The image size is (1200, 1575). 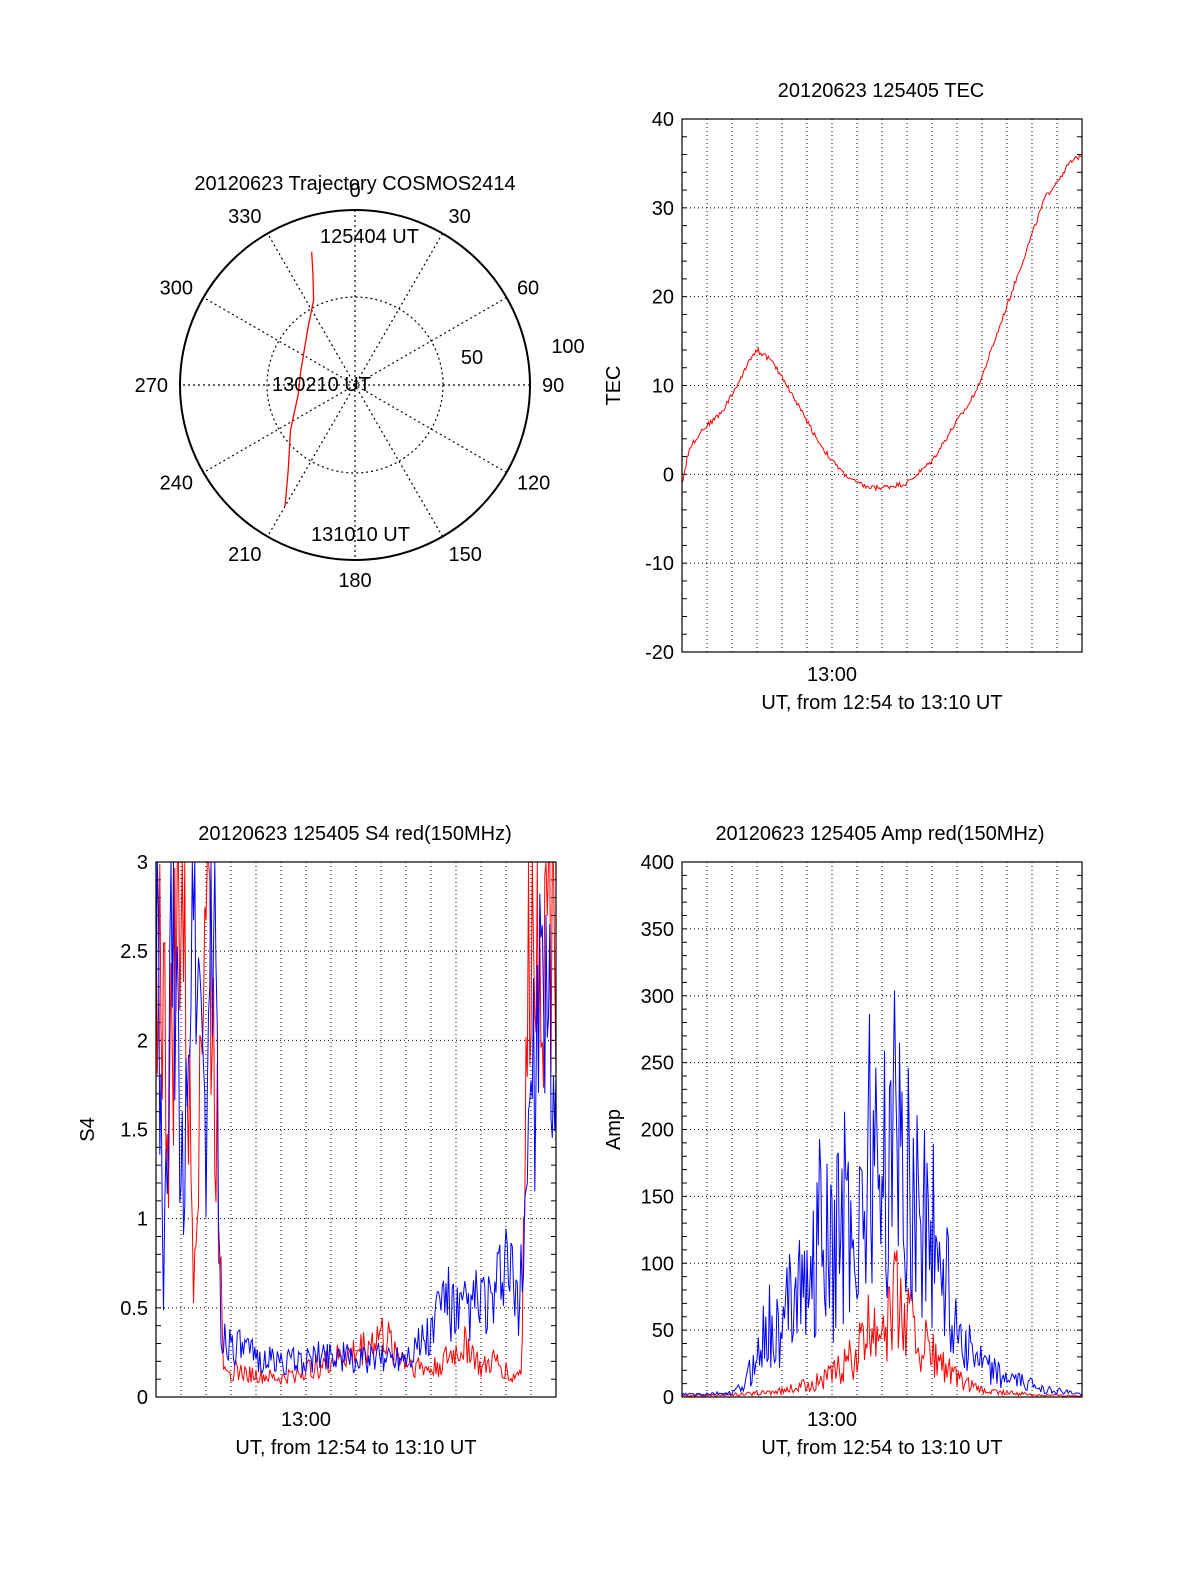 What do you see at coordinates (321, 385) in the screenshot?
I see `trajectory-mid-label: 130210 UT` at bounding box center [321, 385].